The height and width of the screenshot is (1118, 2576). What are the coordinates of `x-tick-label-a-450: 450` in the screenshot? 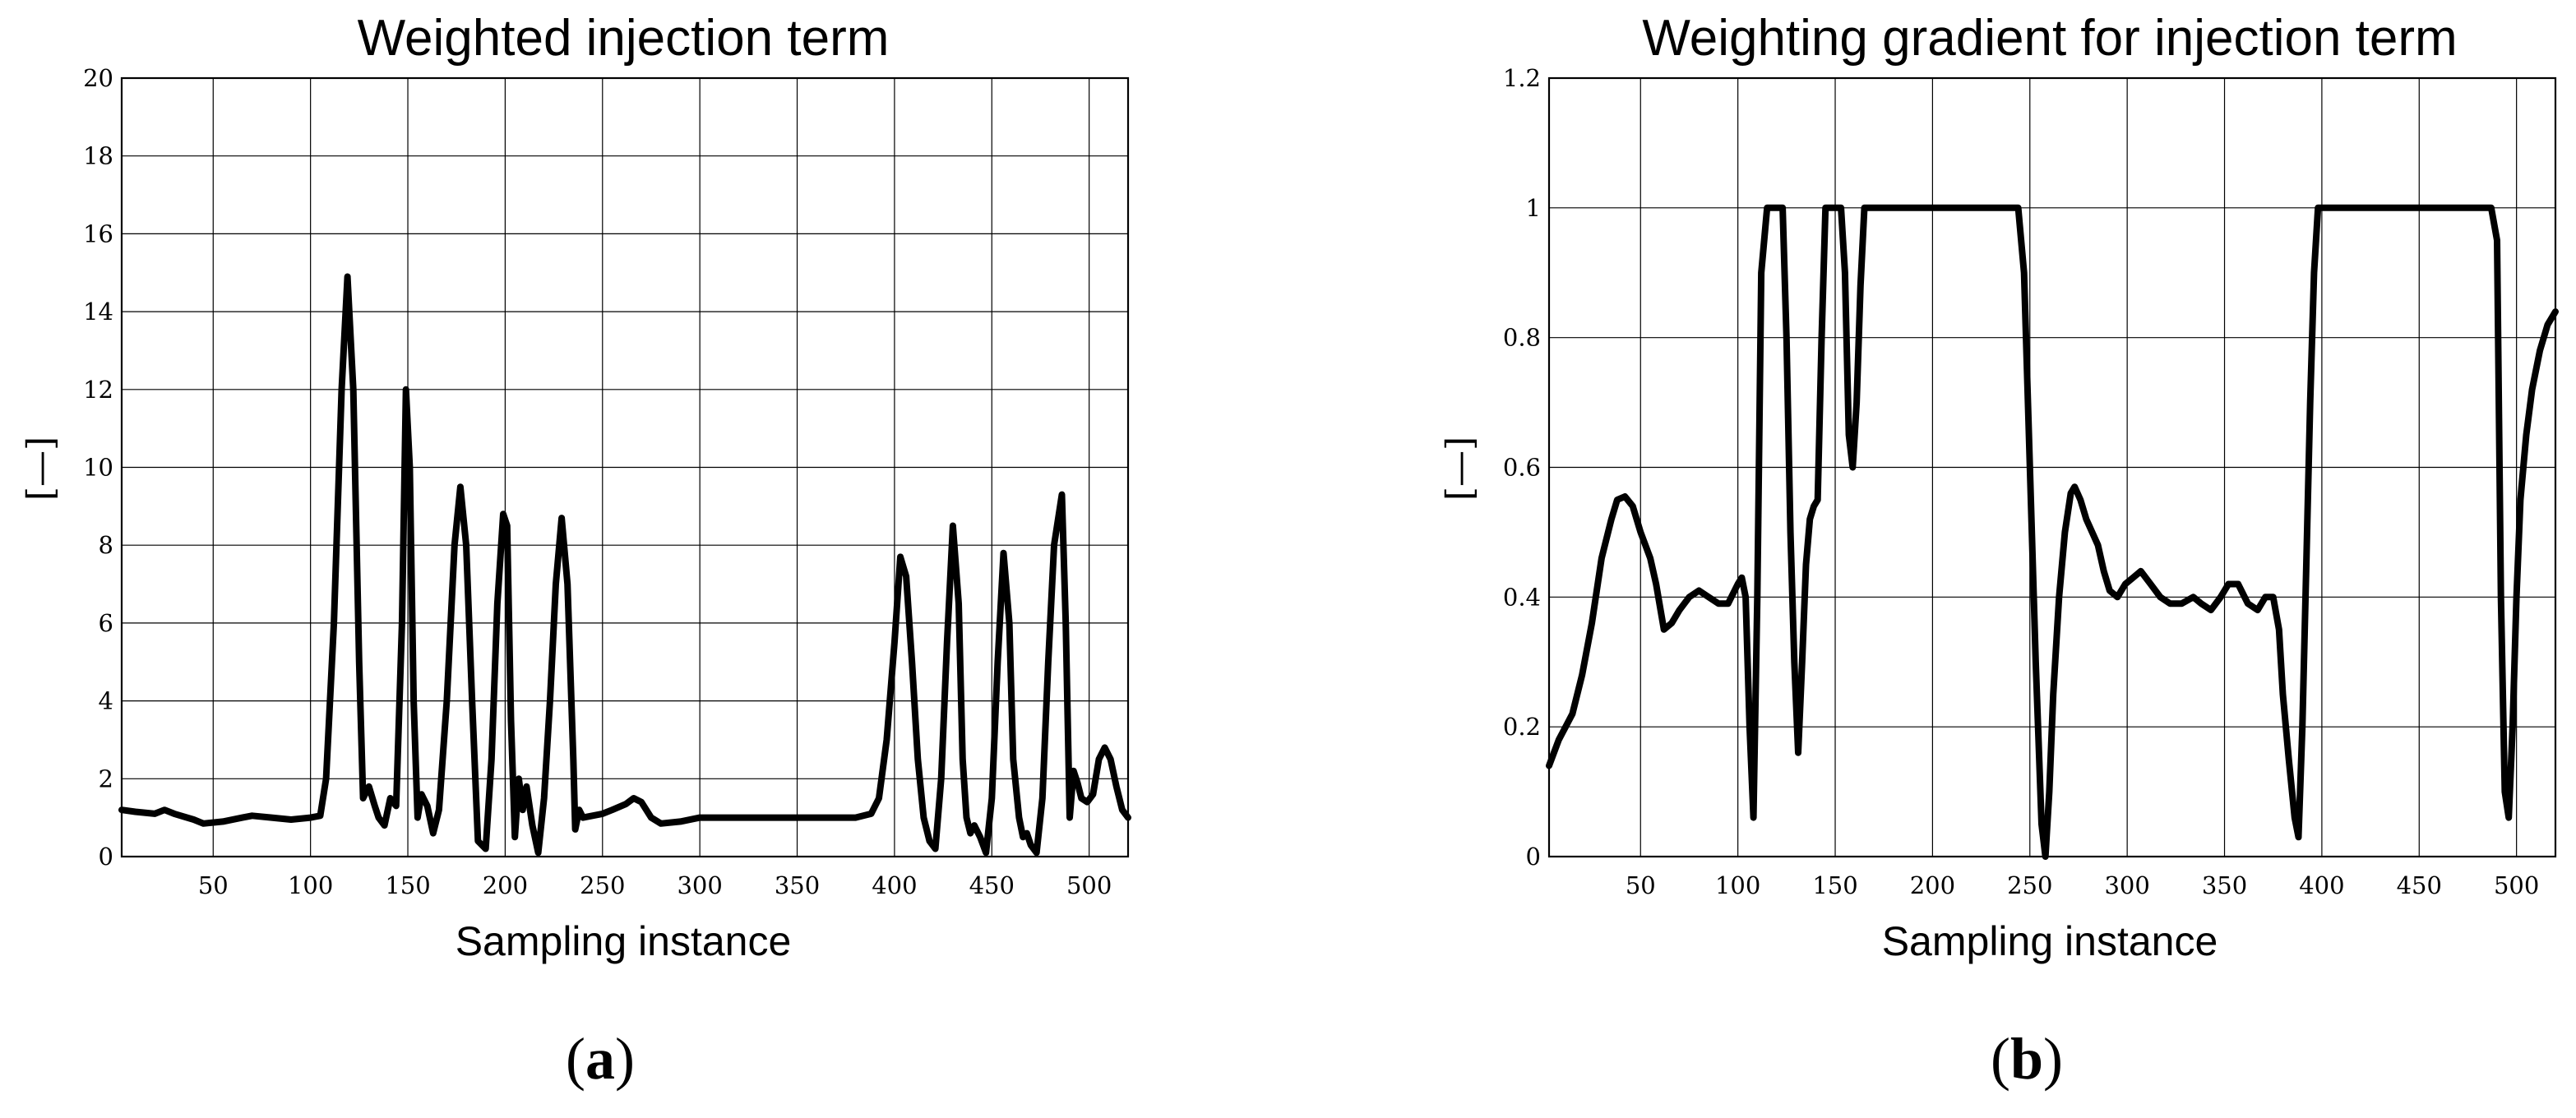 It's located at (992, 885).